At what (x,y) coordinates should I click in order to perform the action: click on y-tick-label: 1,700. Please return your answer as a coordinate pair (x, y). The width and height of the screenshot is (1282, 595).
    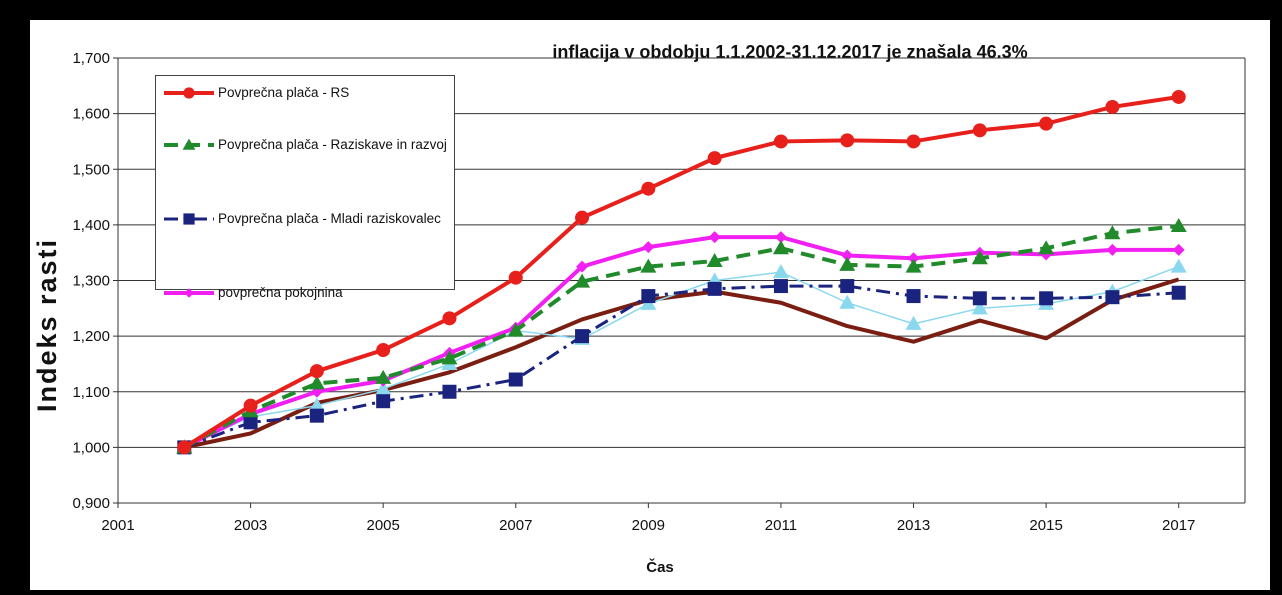
    Looking at the image, I should click on (91, 58).